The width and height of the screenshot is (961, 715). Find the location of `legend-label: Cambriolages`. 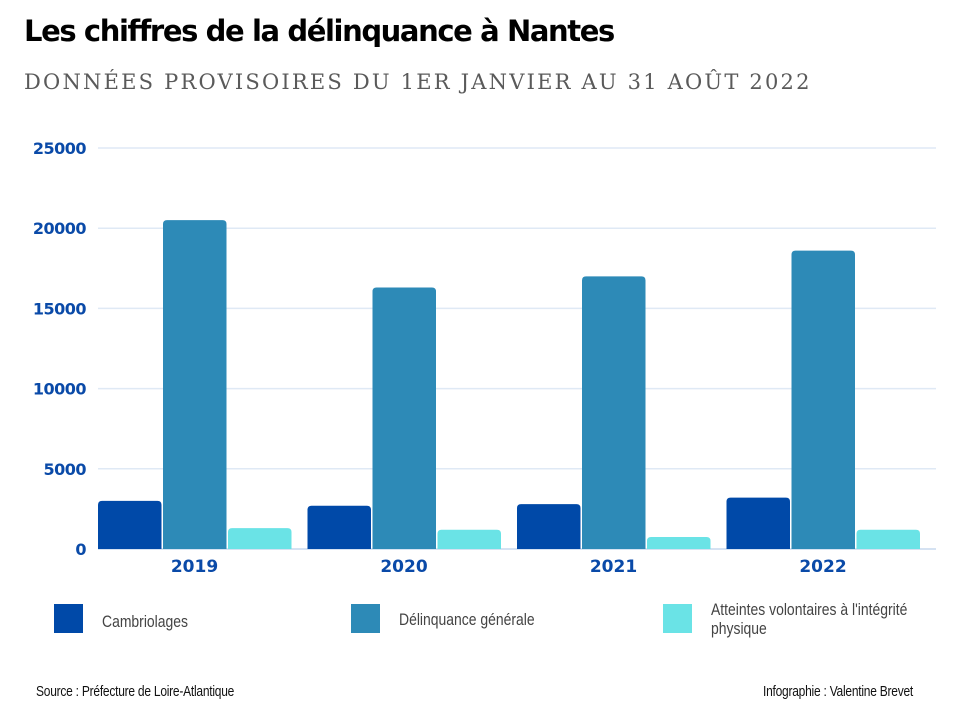

legend-label: Cambriolages is located at coordinates (145, 621).